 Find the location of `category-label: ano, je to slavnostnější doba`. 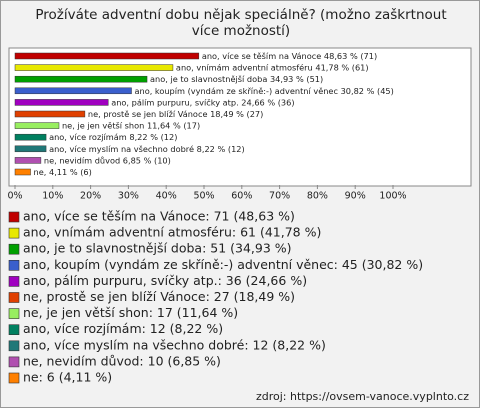

category-label: ano, je to slavnostnější doba is located at coordinates (208, 79).